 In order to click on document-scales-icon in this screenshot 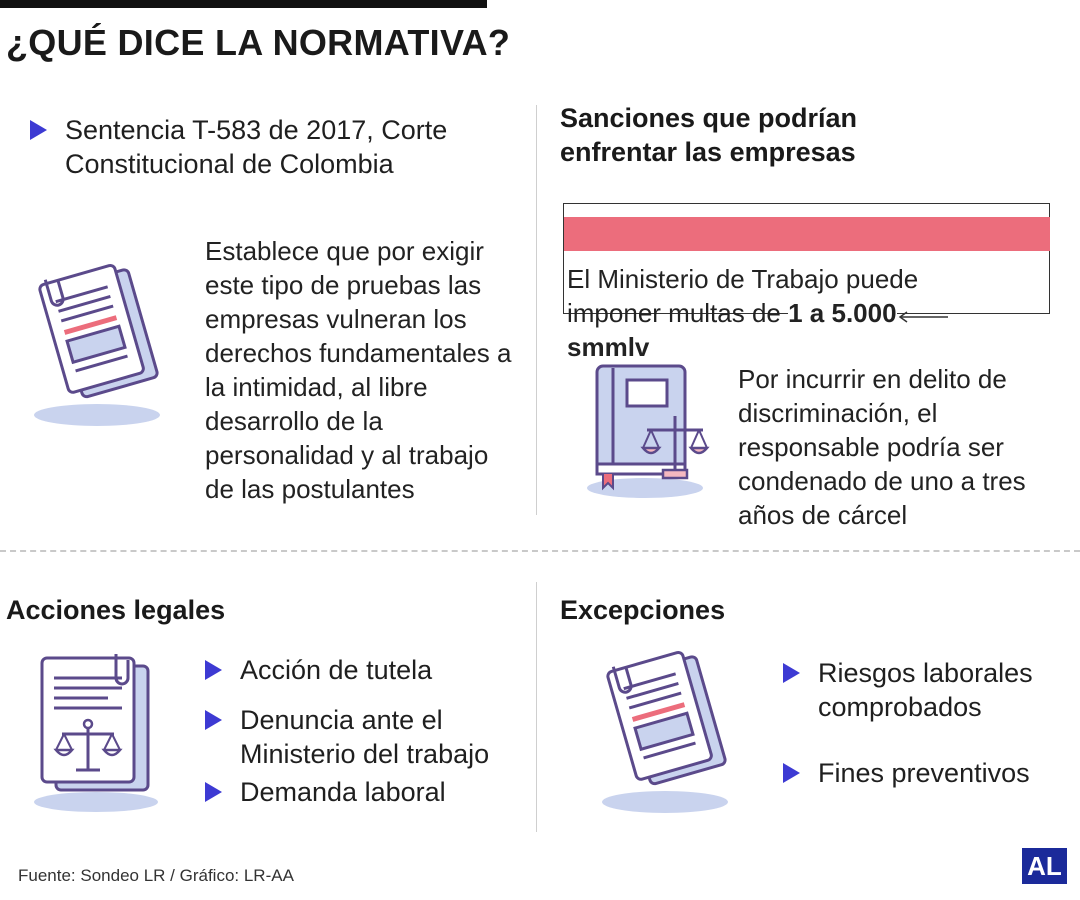, I will do `click(96, 733)`.